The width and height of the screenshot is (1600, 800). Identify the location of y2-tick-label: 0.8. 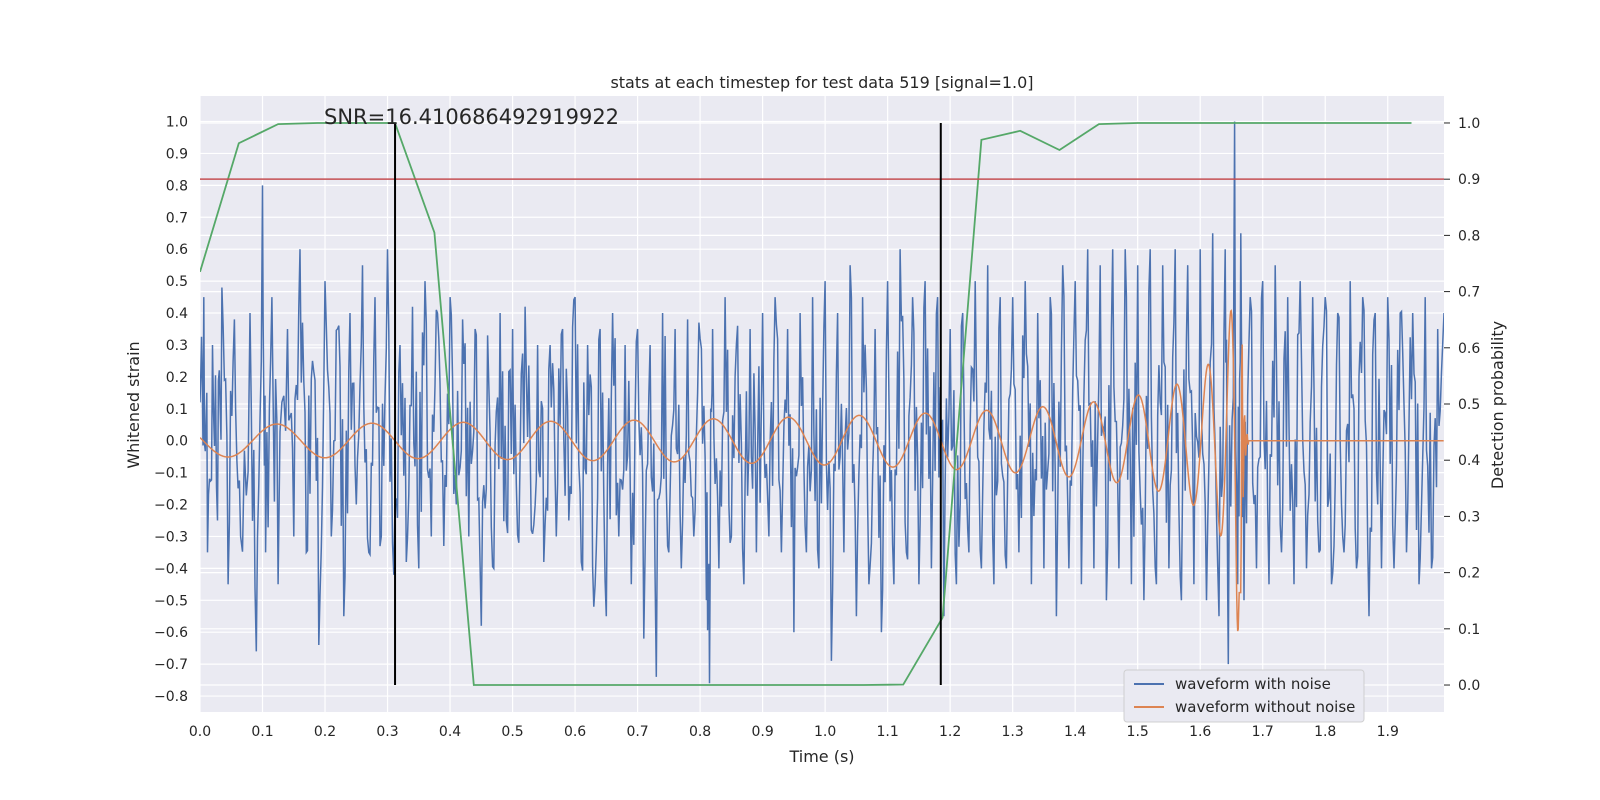
(1469, 236).